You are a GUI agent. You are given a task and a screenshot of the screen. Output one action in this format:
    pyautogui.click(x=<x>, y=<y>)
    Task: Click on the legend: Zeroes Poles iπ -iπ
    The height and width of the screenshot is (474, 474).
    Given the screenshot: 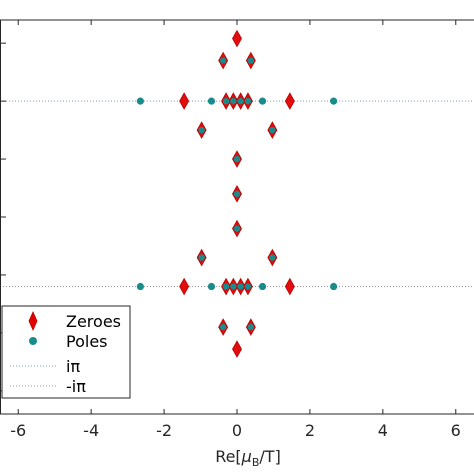 What is the action you would take?
    pyautogui.click(x=66, y=352)
    